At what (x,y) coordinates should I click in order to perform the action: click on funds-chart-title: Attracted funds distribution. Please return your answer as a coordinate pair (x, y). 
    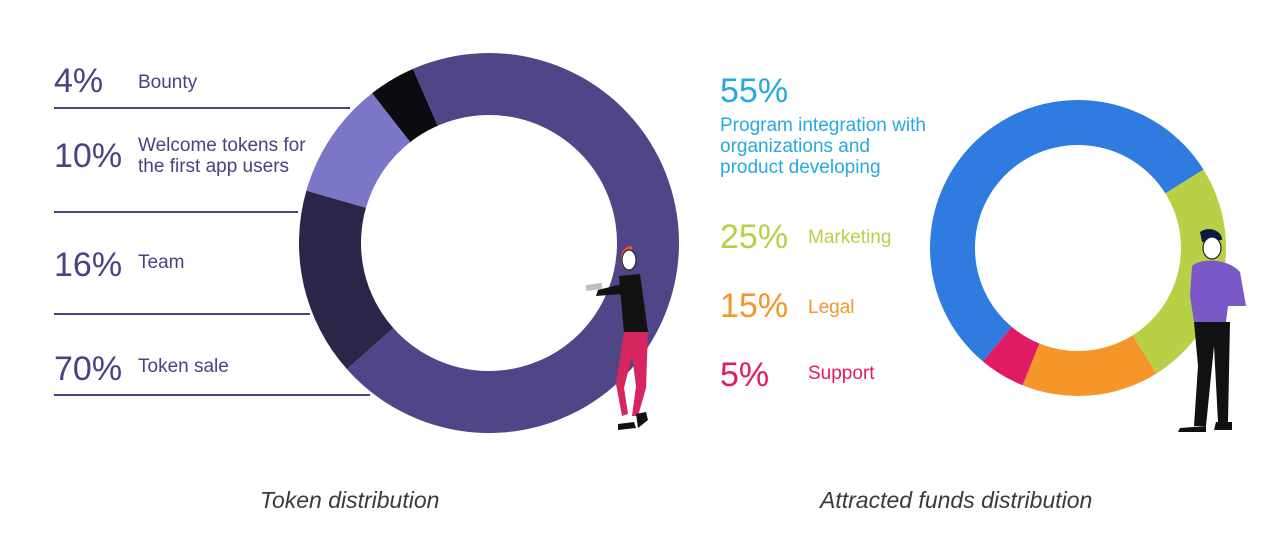
    Looking at the image, I should click on (956, 500).